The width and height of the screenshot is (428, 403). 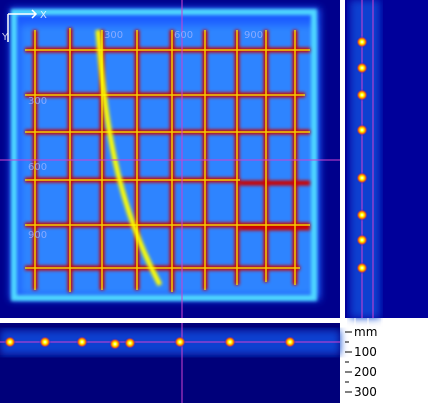 I want to click on depth-label: 100, so click(x=365, y=352).